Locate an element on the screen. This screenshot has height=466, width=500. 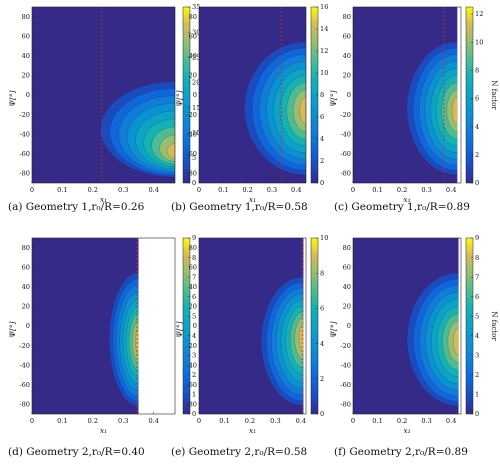
subfigure-caption: (c) Geometry 1,r₀/R=0.89 is located at coordinates (402, 207).